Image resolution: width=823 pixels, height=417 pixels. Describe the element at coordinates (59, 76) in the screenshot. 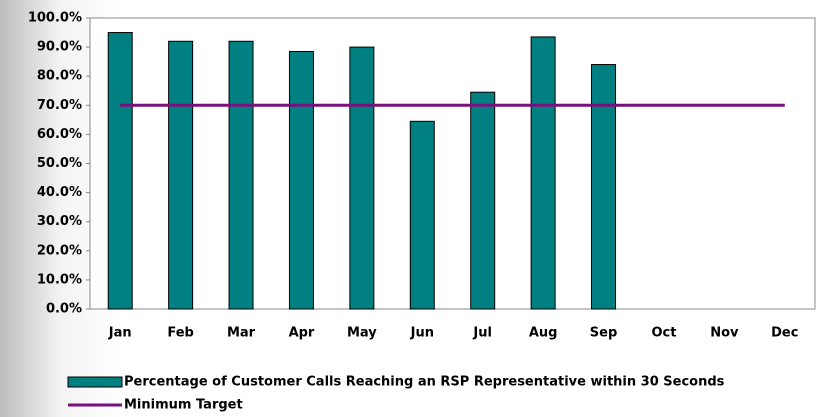

I see `y-tick-label: 80.0%` at that location.